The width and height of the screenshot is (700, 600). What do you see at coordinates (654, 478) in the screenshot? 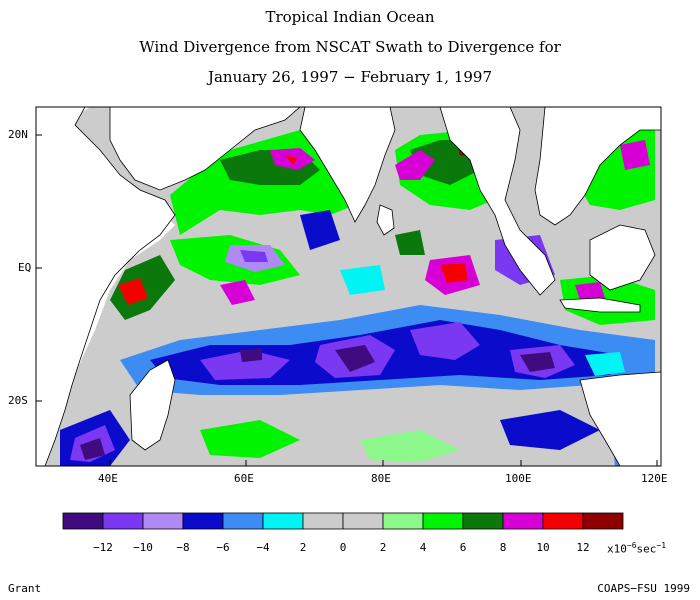
I see `lon-label-120e: 120E` at bounding box center [654, 478].